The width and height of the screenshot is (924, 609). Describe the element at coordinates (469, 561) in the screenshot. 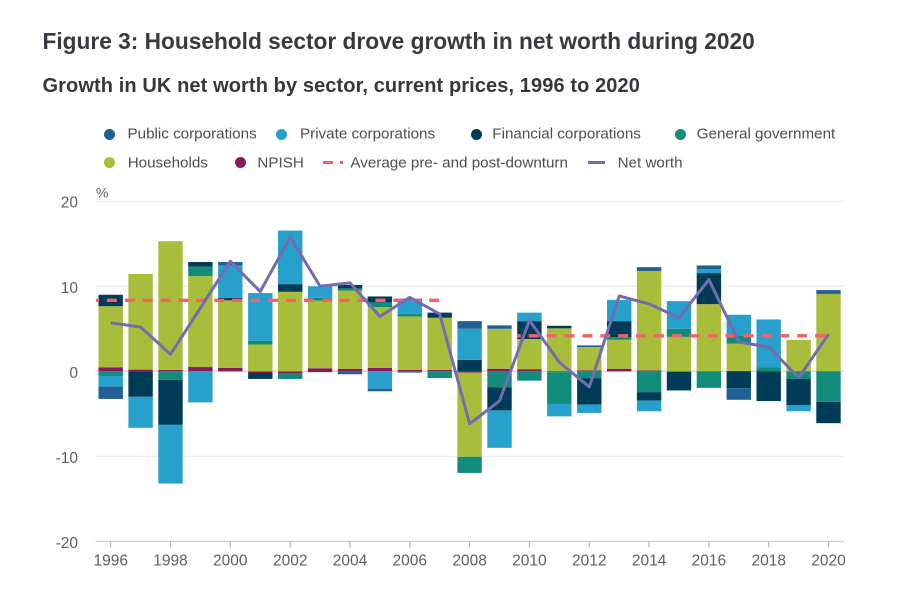

I see `svg-text: 2008` at that location.